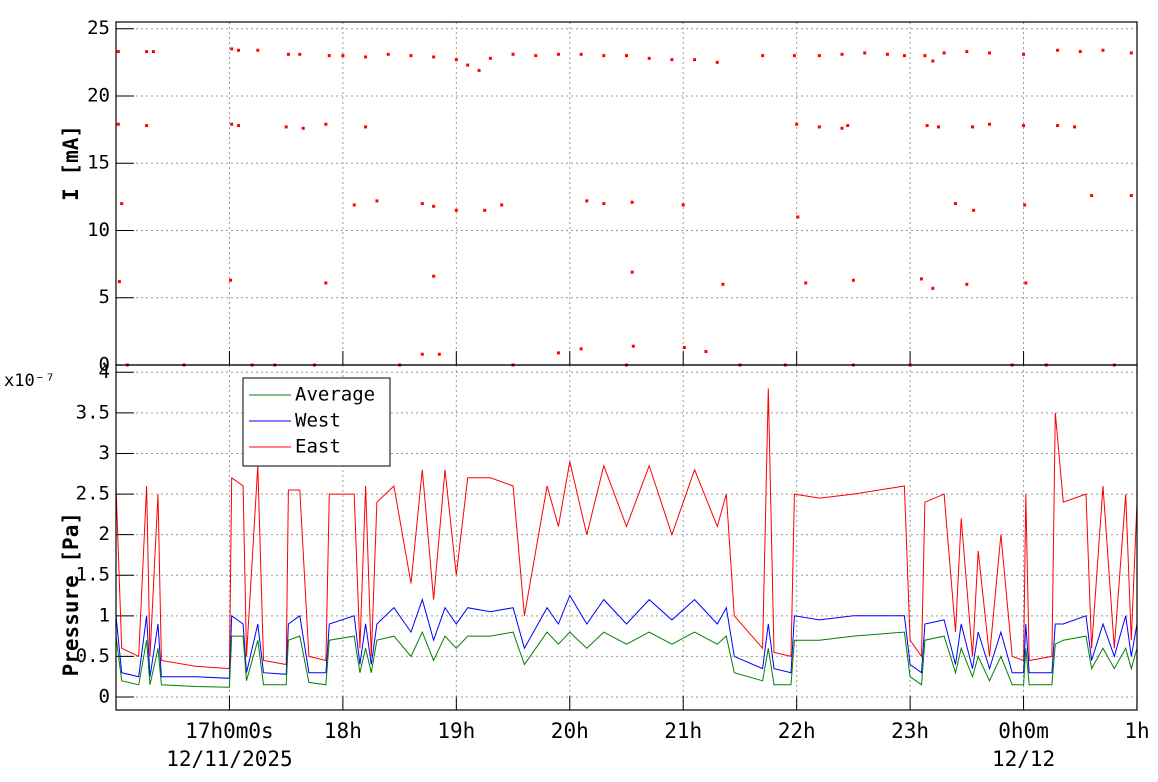 The height and width of the screenshot is (782, 1158). I want to click on legend-label: Average, so click(335, 395).